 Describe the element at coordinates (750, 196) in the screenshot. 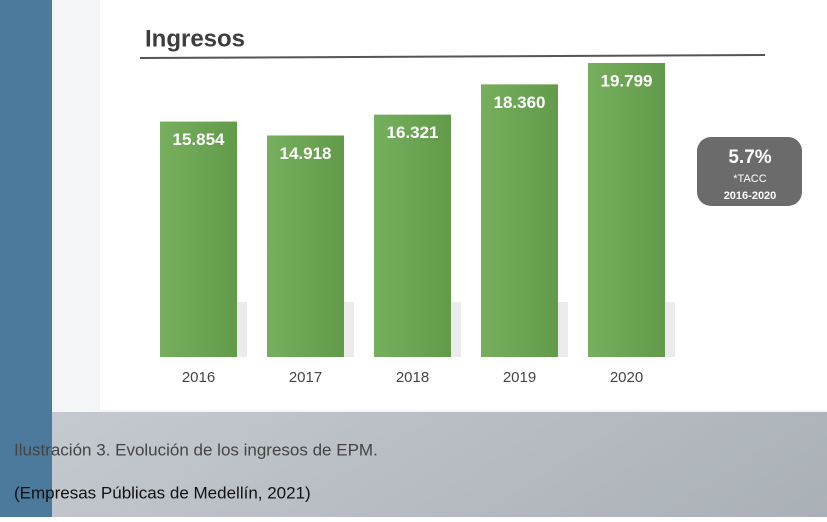

I see `badge-period: 2016-2020` at that location.